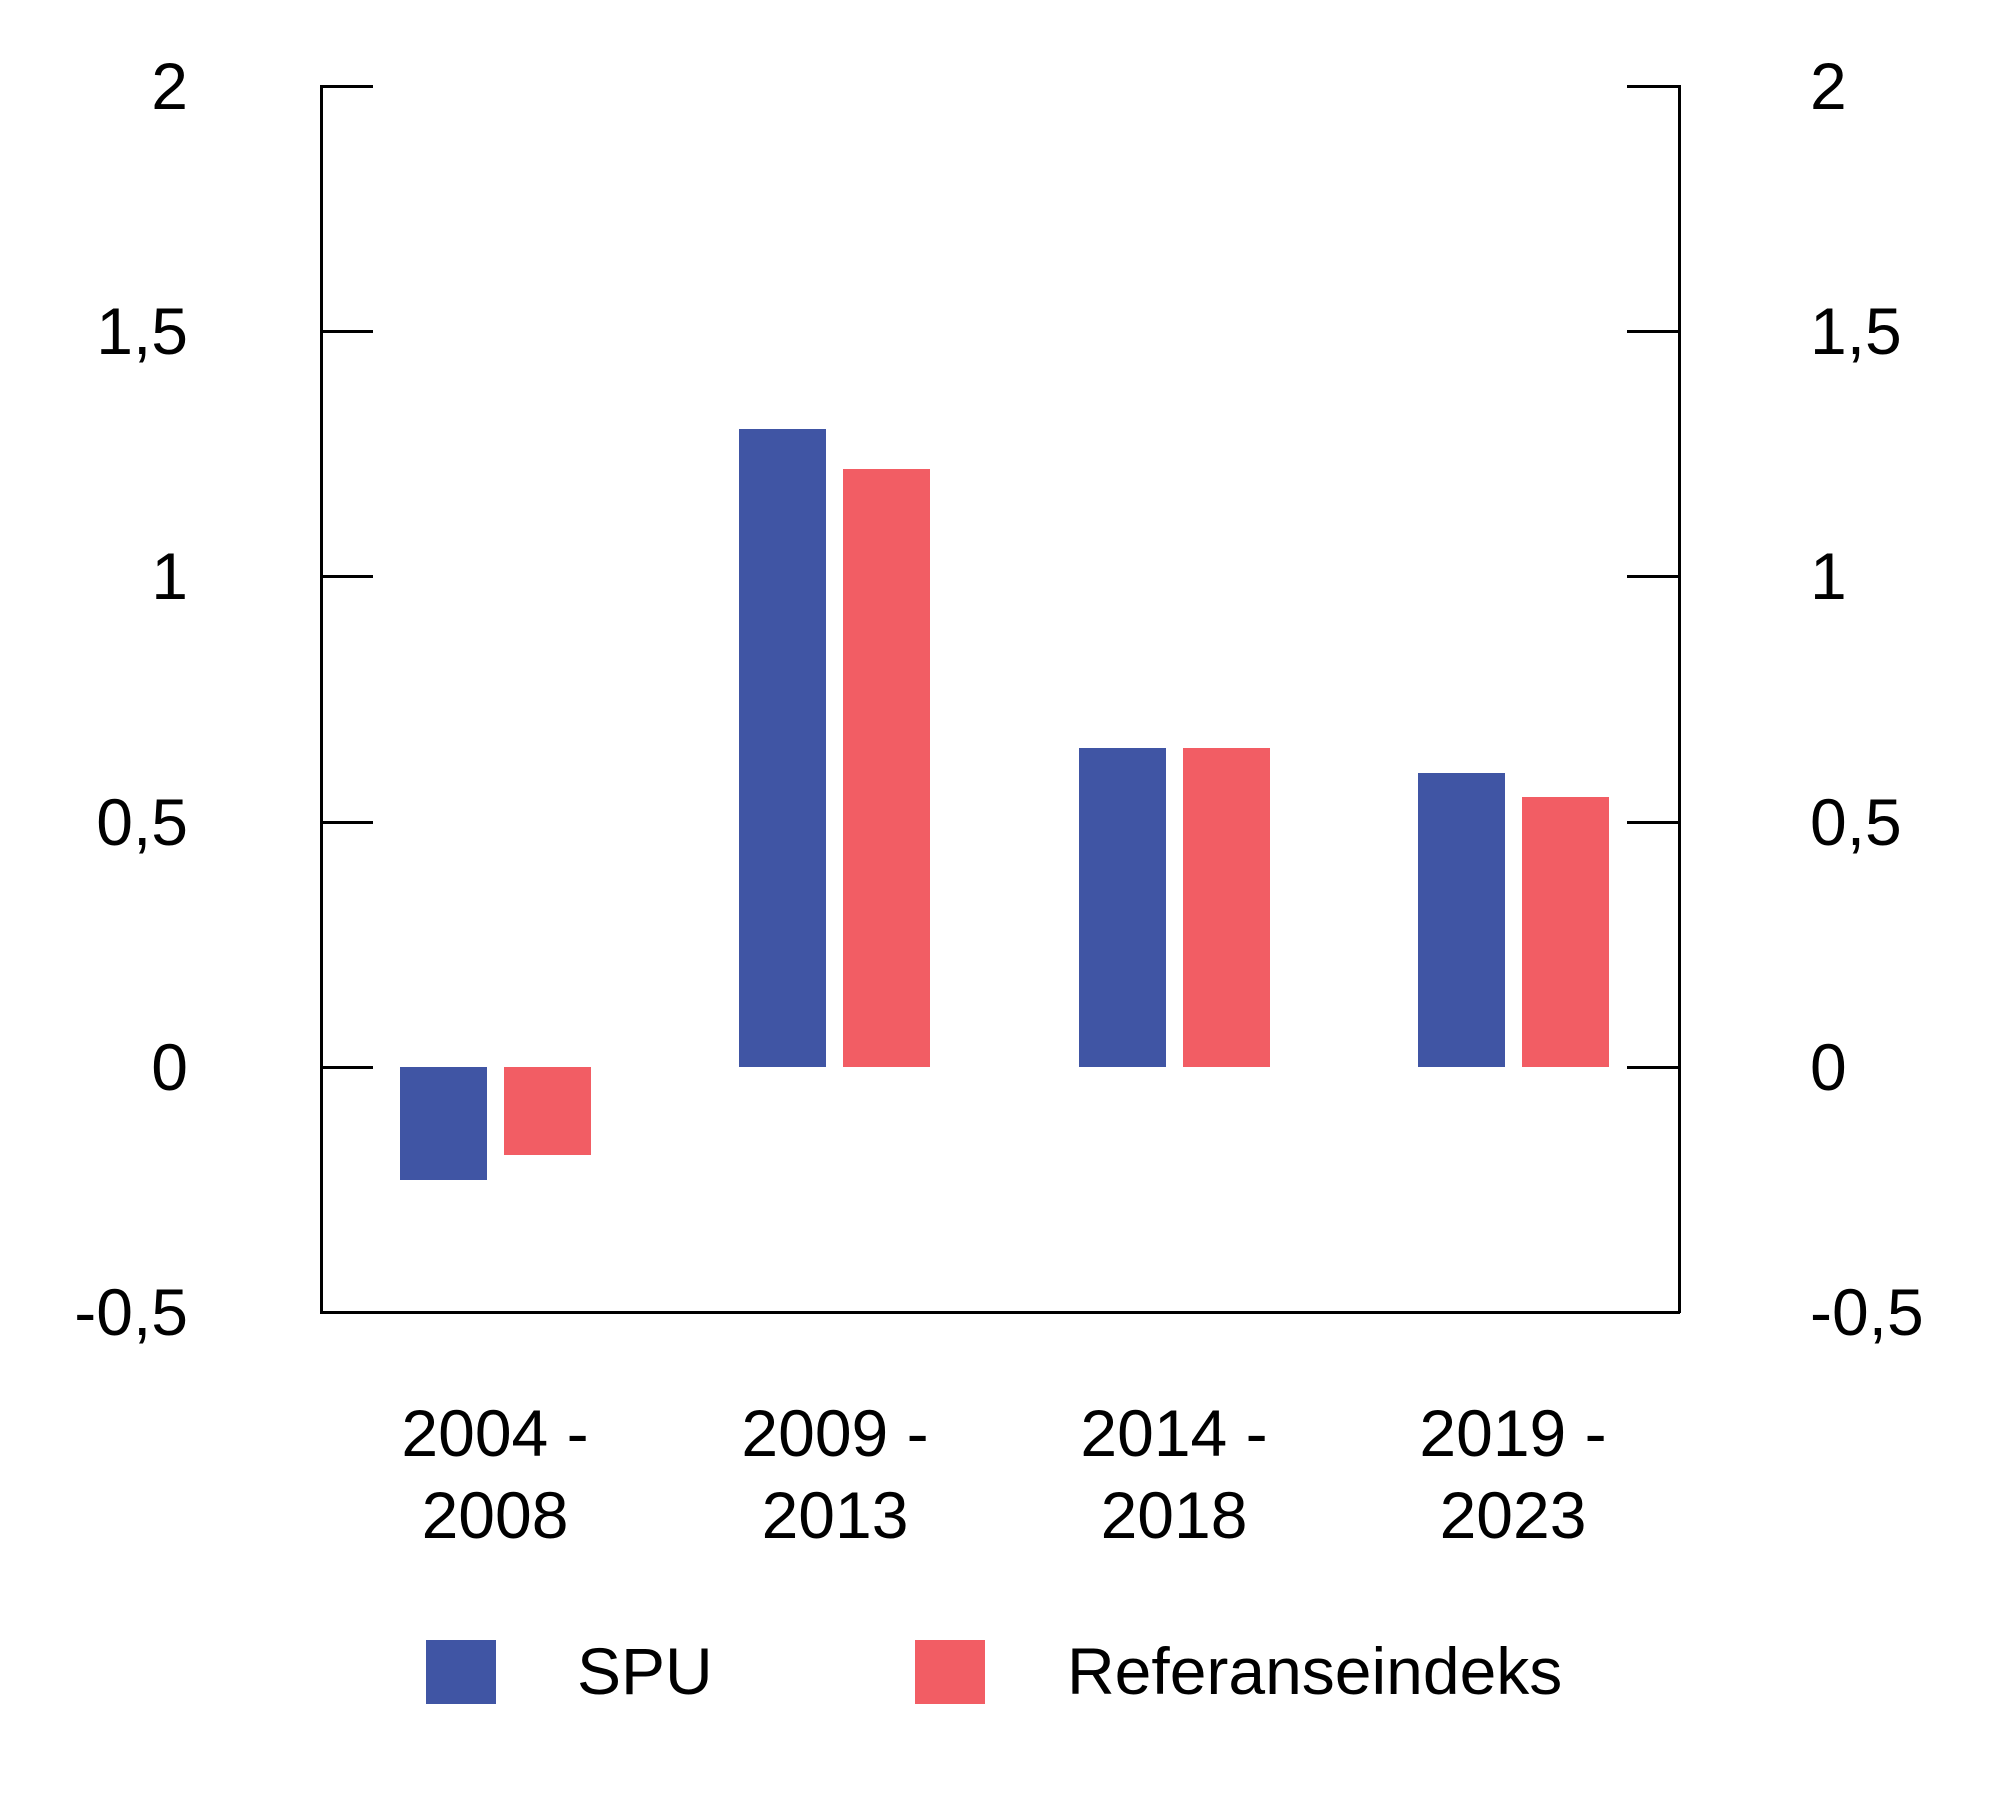 This screenshot has width=2000, height=1816. What do you see at coordinates (461, 1672) in the screenshot?
I see `legend-swatch-spu` at bounding box center [461, 1672].